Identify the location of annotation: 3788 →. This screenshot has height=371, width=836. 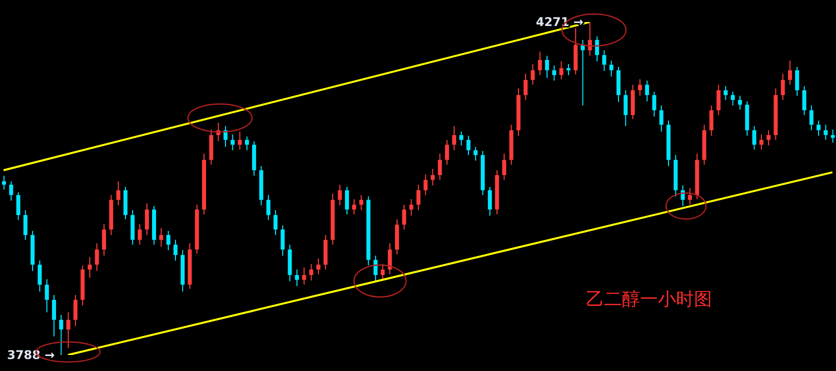
(31, 355).